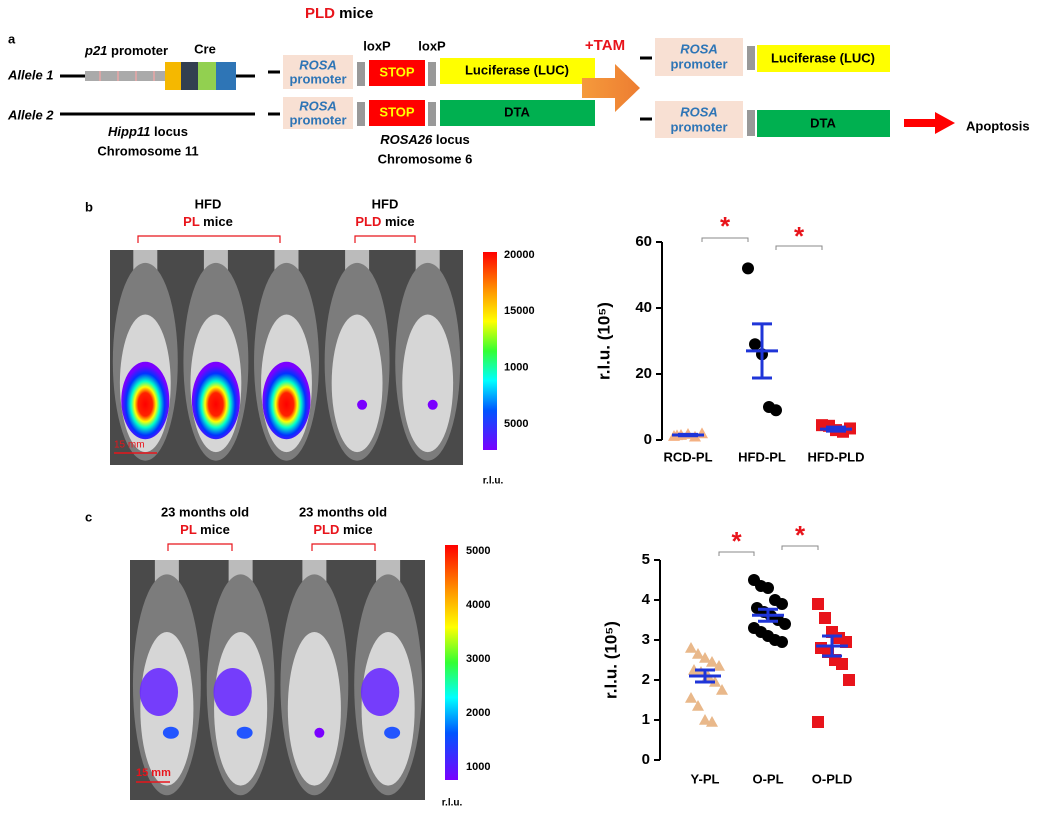 The width and height of the screenshot is (1050, 813). Describe the element at coordinates (377, 45) in the screenshot. I see `loxp-label: loxP` at that location.